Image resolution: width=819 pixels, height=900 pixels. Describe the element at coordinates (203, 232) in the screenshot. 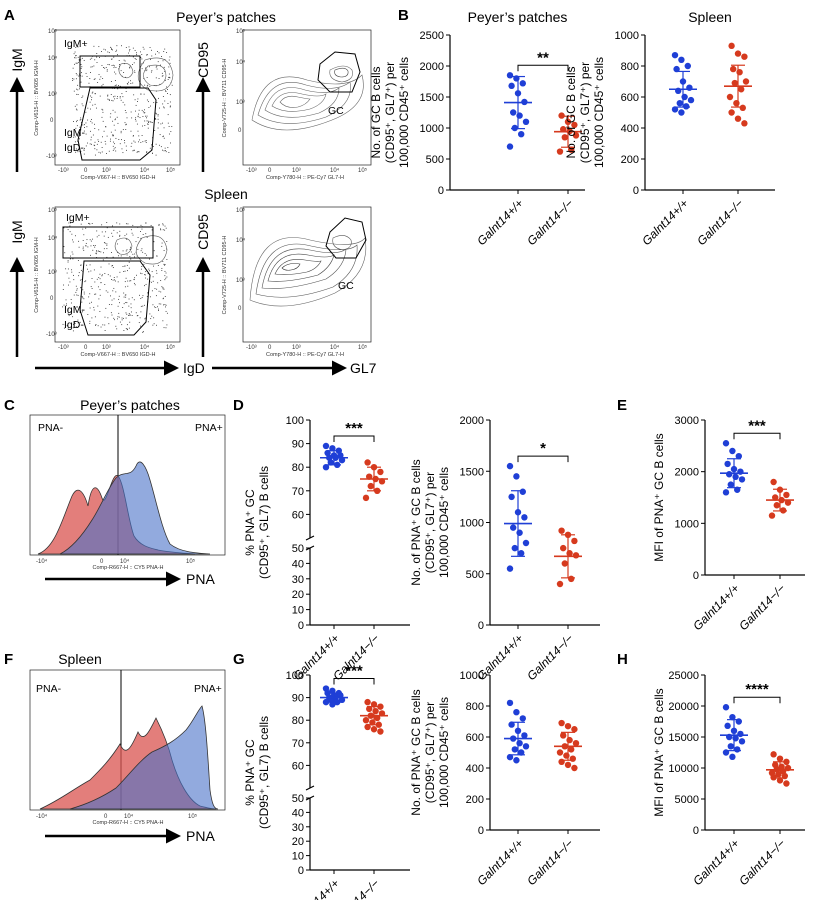

I see `cd95-axis-label-bottom: CD95` at that location.